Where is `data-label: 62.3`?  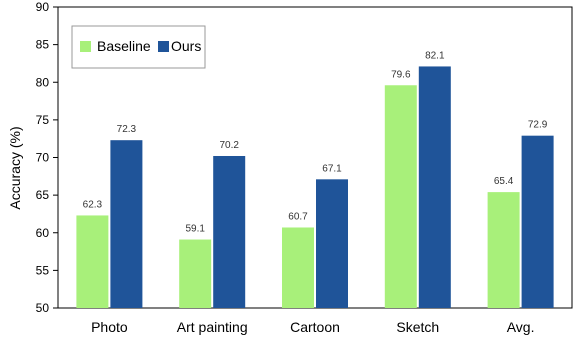 data-label: 62.3 is located at coordinates (93, 204).